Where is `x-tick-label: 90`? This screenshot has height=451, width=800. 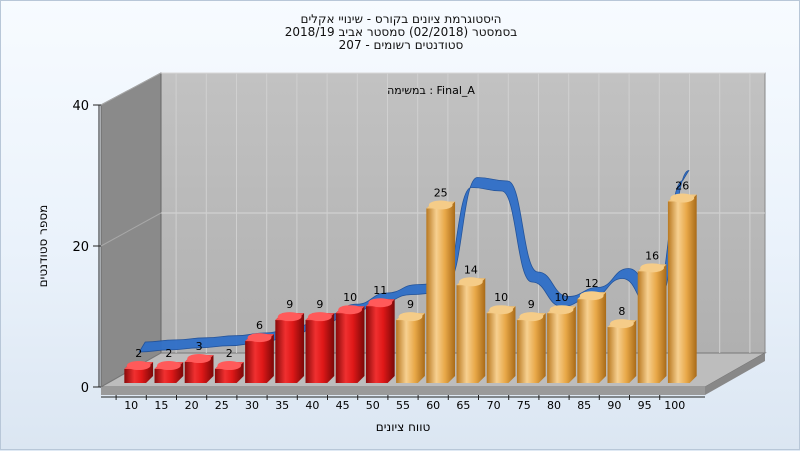
x-tick-label: 90 is located at coordinates (614, 405).